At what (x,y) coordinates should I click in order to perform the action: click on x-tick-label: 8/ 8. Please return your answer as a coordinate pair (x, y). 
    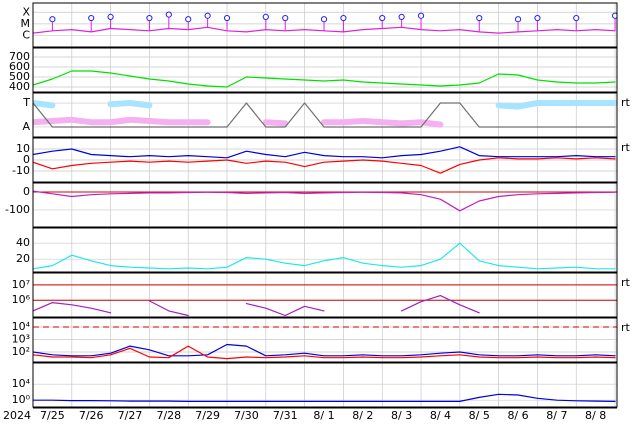
    Looking at the image, I should click on (595, 415).